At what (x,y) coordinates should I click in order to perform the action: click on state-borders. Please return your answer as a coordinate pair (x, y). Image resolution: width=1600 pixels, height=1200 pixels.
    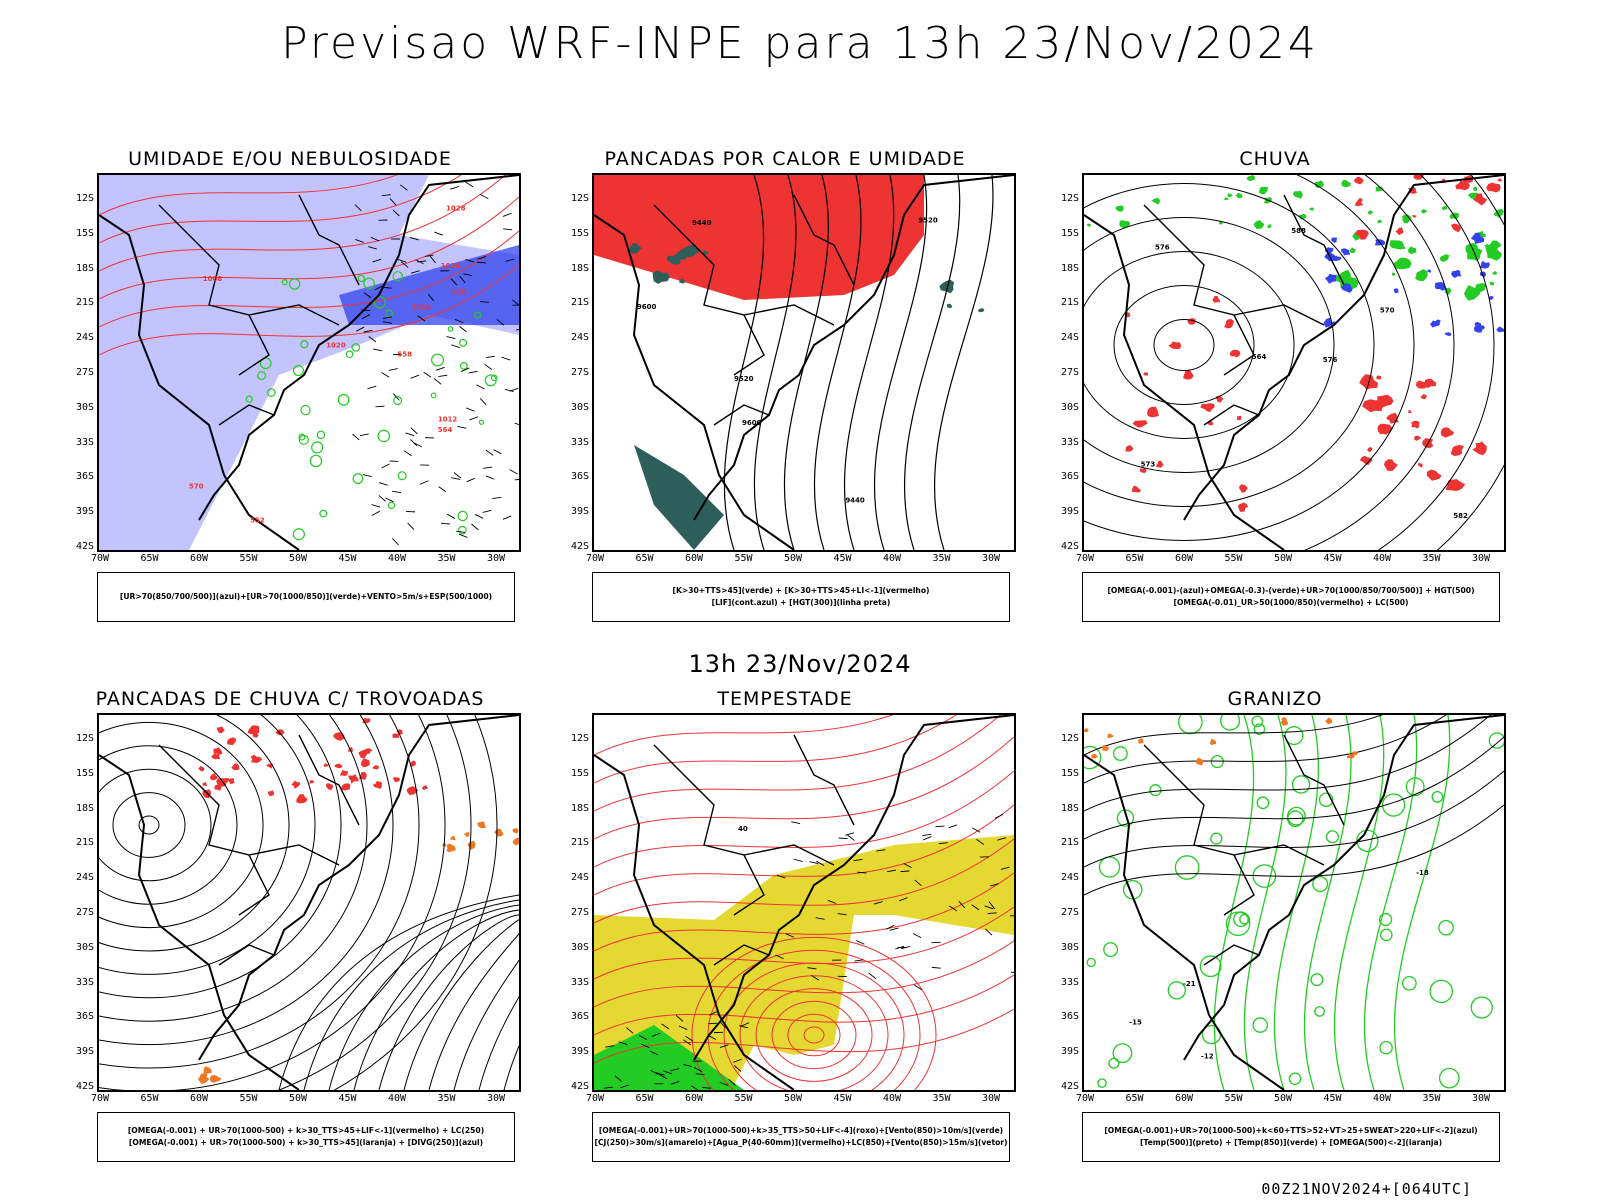
    Looking at the image, I should click on (1244, 850).